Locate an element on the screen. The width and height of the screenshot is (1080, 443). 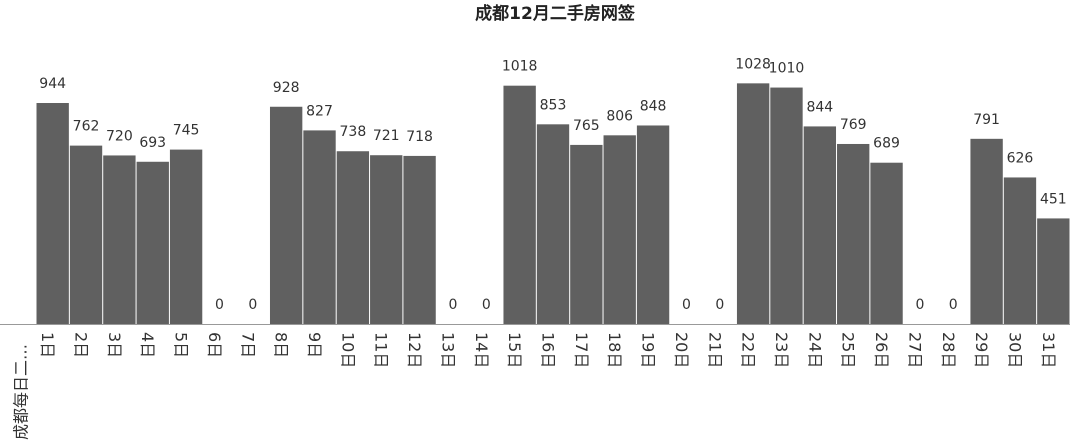
x-tick-label: 5日 is located at coordinates (181, 345).